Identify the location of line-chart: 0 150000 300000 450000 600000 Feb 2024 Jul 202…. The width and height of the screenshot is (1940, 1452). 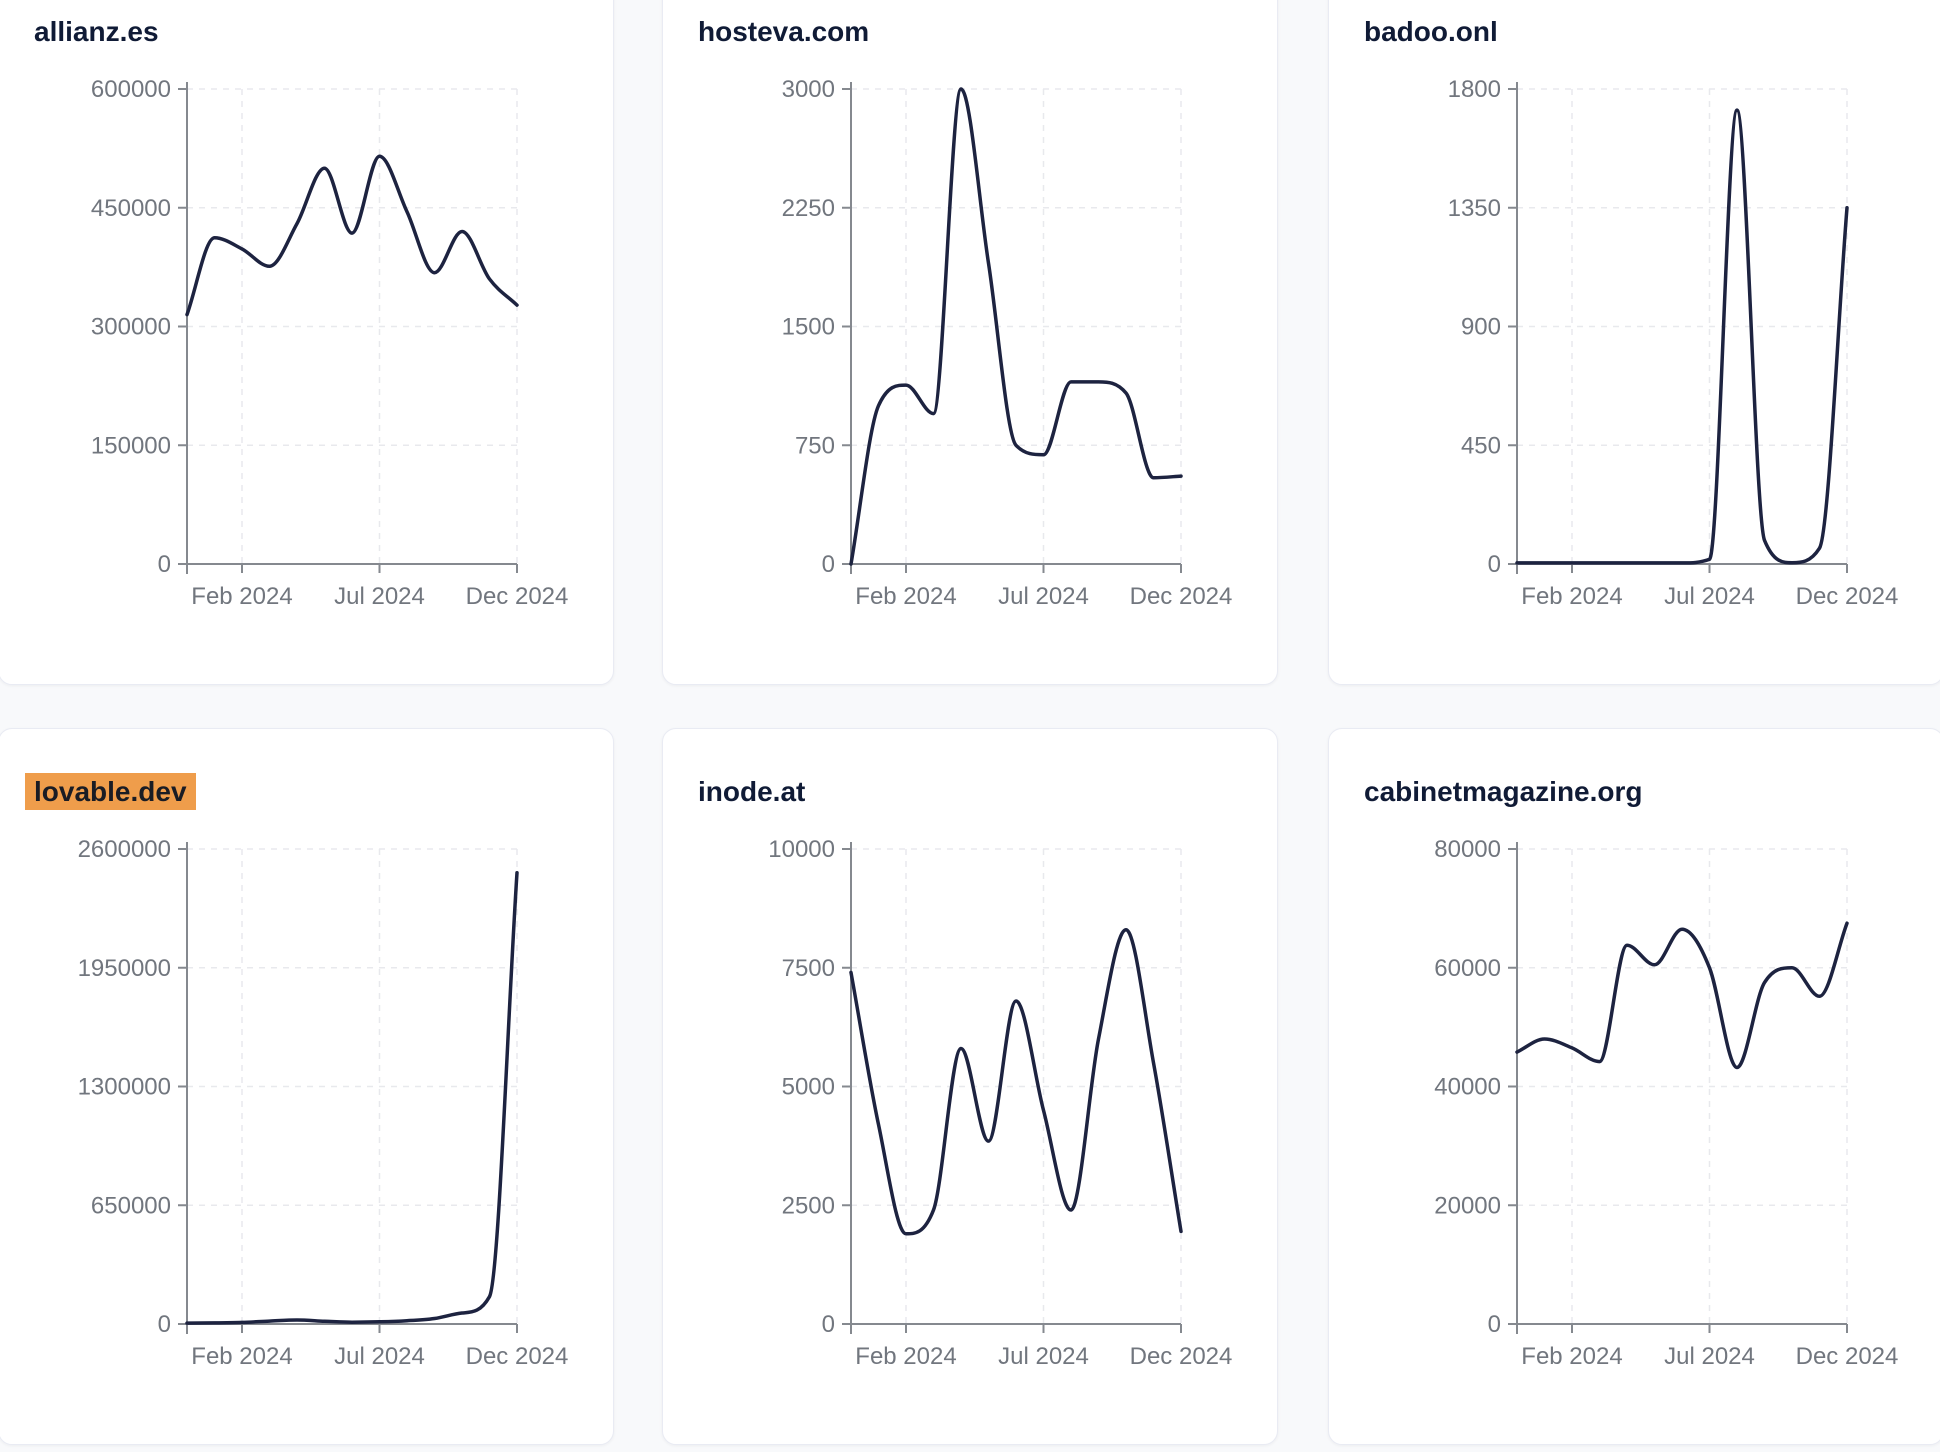
(330, 343).